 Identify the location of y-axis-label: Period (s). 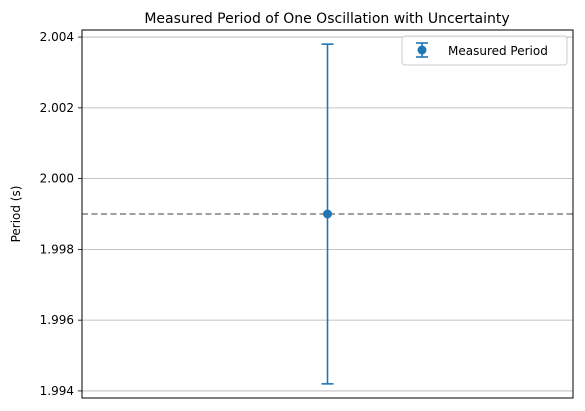
(16, 214).